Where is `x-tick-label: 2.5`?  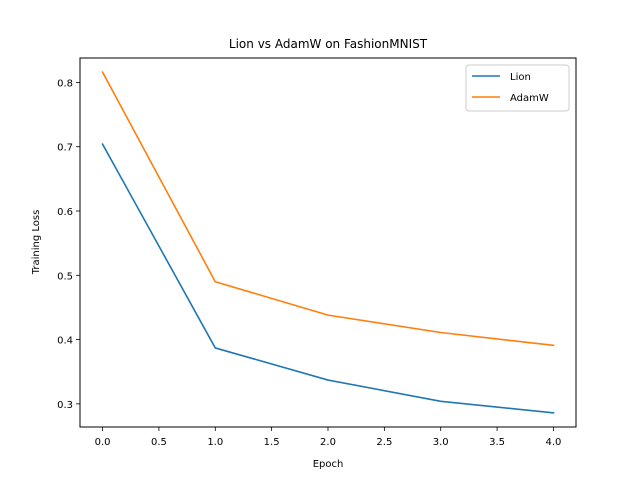 x-tick-label: 2.5 is located at coordinates (384, 442).